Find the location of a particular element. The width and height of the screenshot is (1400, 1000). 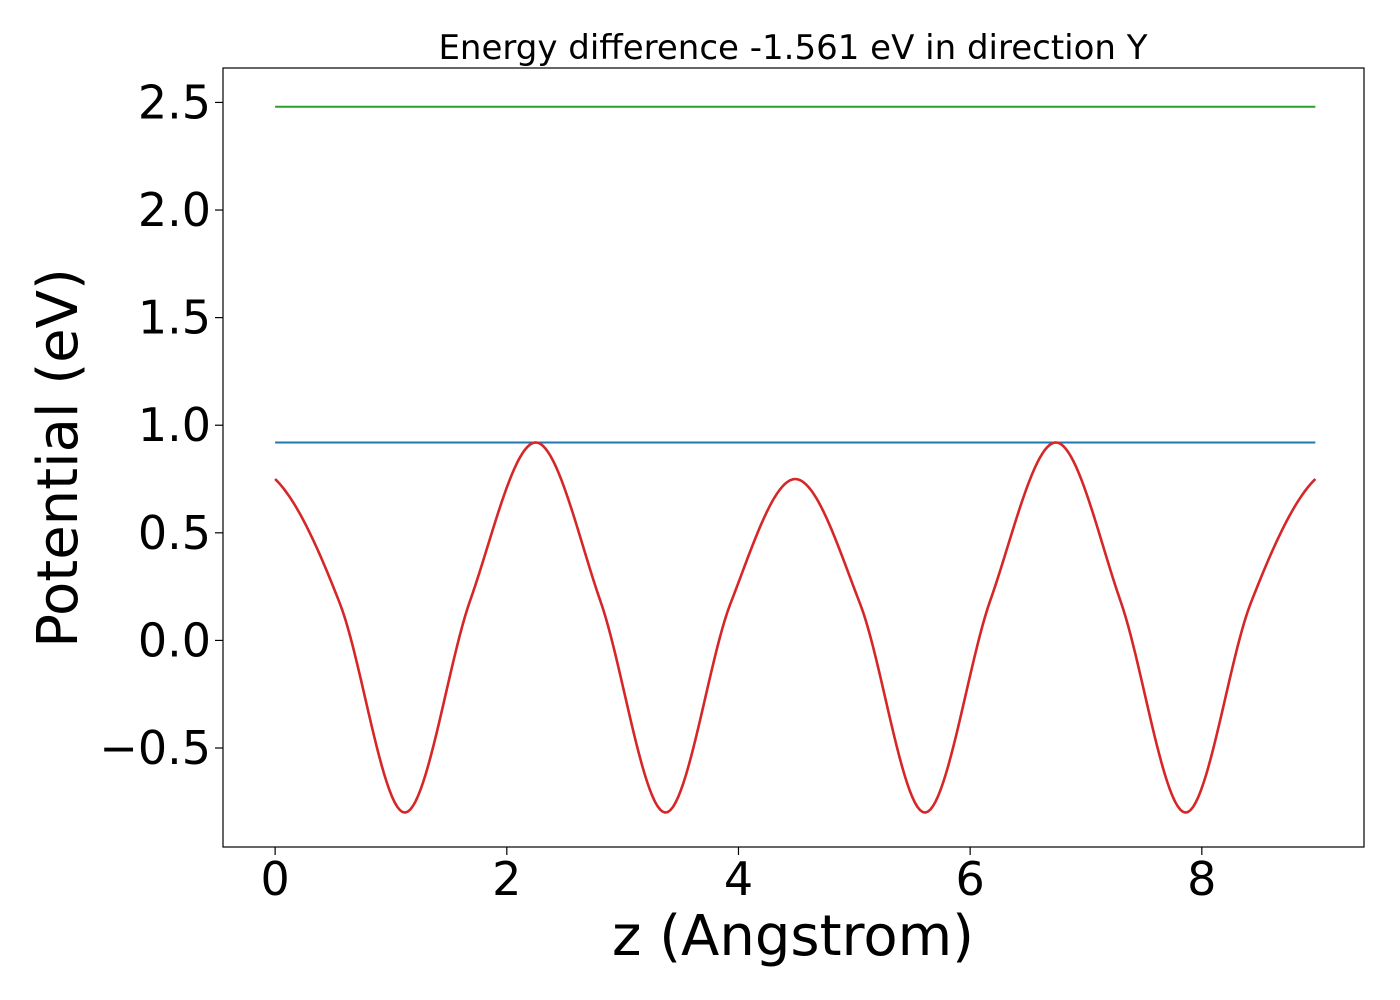

x-tick-label: 2 is located at coordinates (506, 879).